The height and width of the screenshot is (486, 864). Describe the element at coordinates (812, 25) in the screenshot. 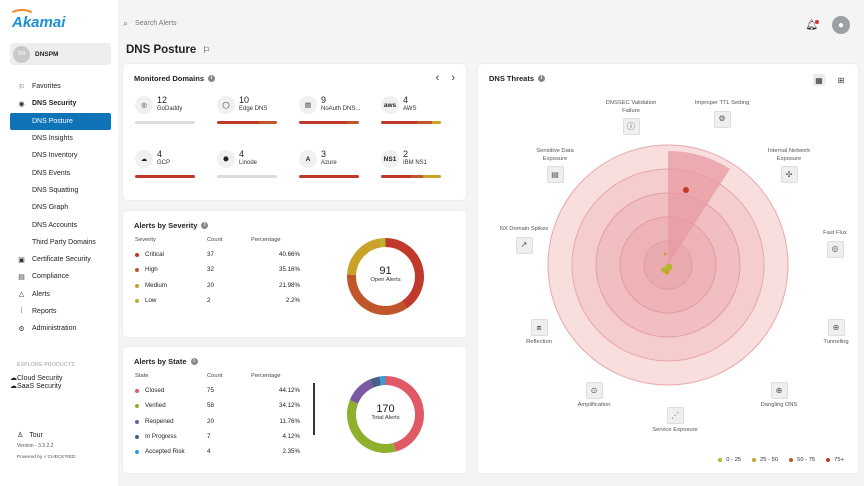

I see `notification-bell-icon: 🔔︎` at that location.